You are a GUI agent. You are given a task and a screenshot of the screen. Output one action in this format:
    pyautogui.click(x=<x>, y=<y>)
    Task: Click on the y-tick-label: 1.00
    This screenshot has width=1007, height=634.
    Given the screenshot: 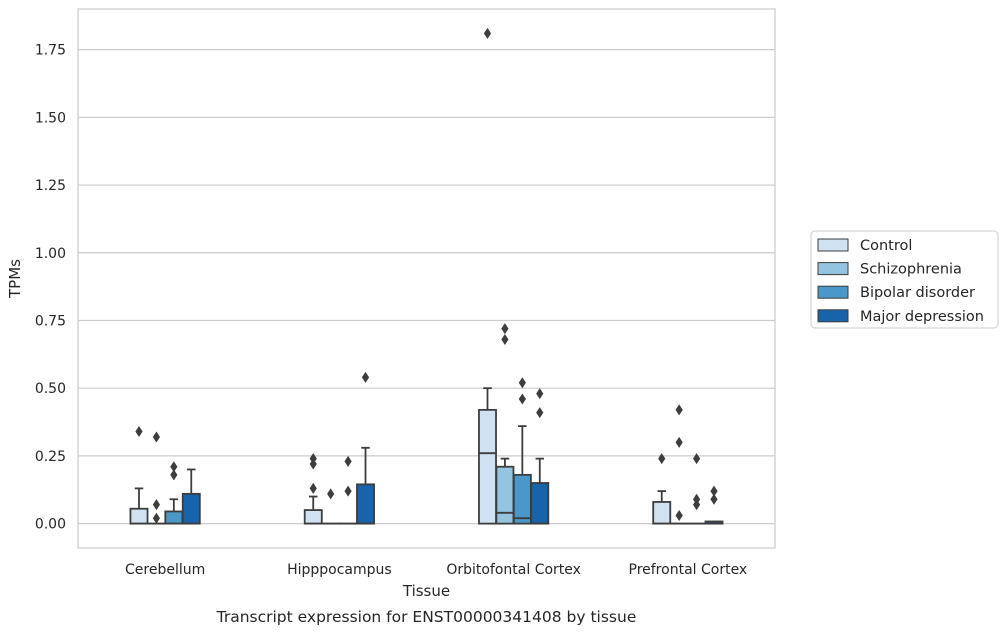 What is the action you would take?
    pyautogui.click(x=50, y=254)
    